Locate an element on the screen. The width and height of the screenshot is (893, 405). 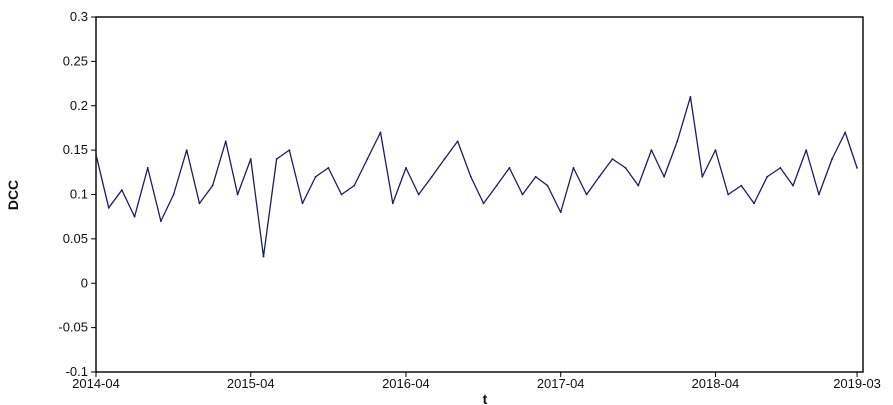
y-tick-label: -0.1 is located at coordinates (77, 371).